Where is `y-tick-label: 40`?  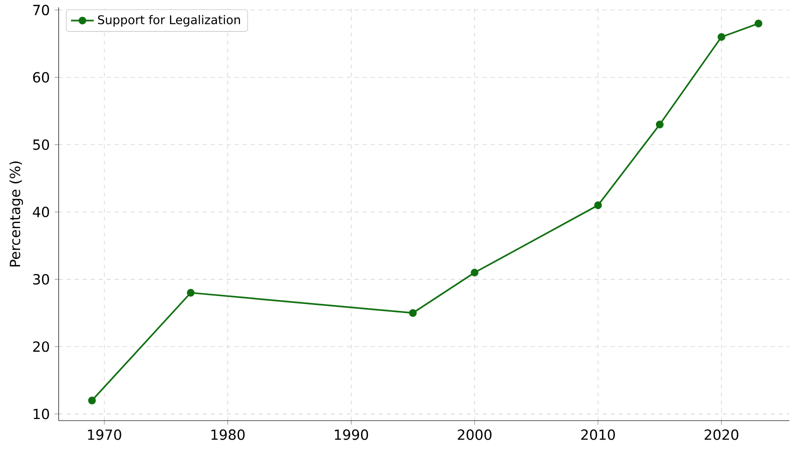 y-tick-label: 40 is located at coordinates (41, 212).